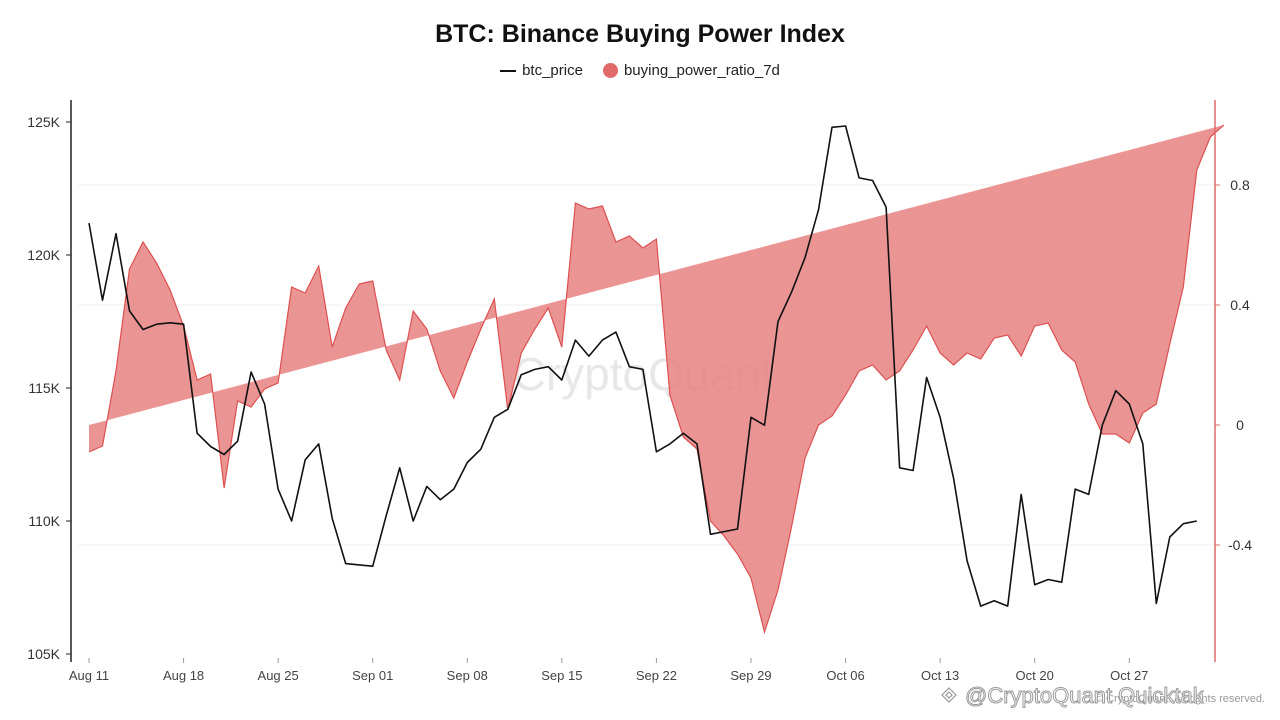  I want to click on right-tick-label: -0.4, so click(1240, 545).